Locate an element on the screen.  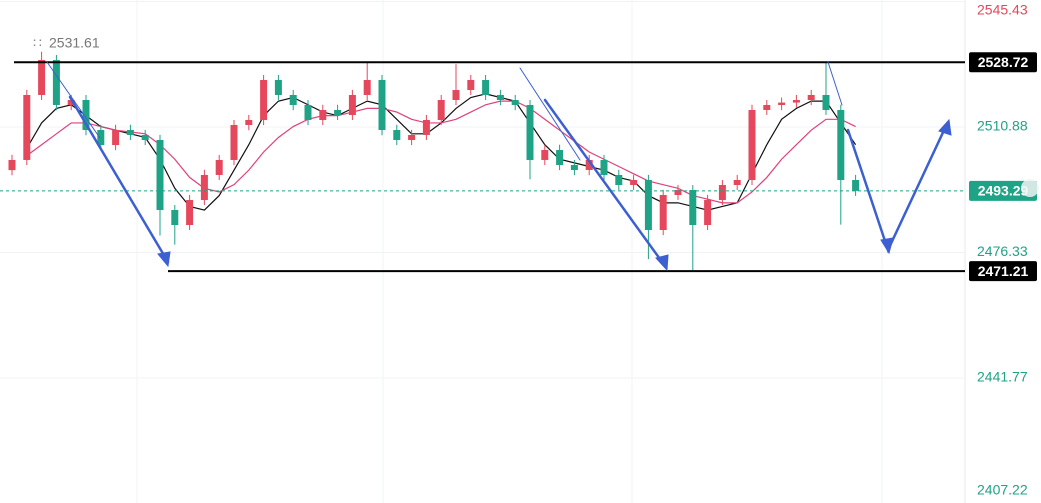
y-tick-label: 2441.77 is located at coordinates (1002, 377).